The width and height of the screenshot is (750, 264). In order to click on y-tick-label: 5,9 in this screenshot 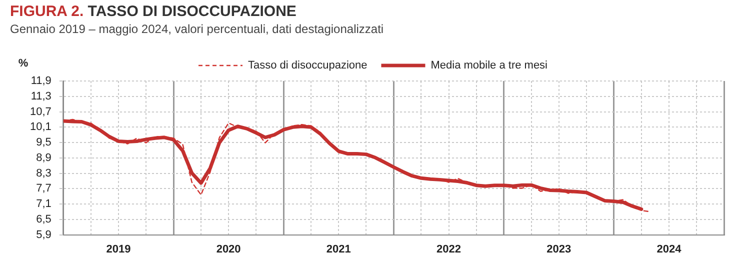, I will do `click(44, 234)`.